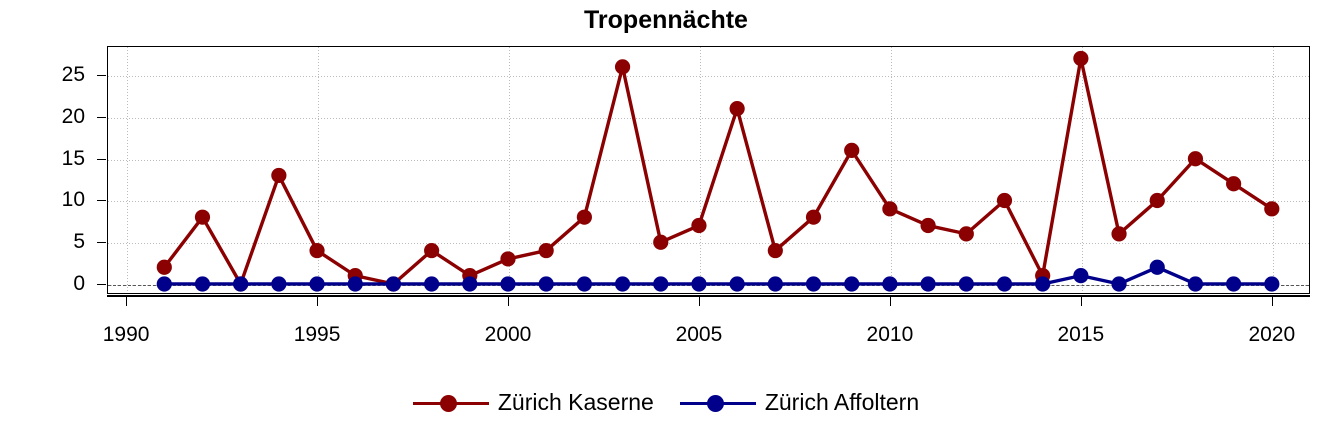  I want to click on x-axis-tick-label: 2005, so click(699, 334).